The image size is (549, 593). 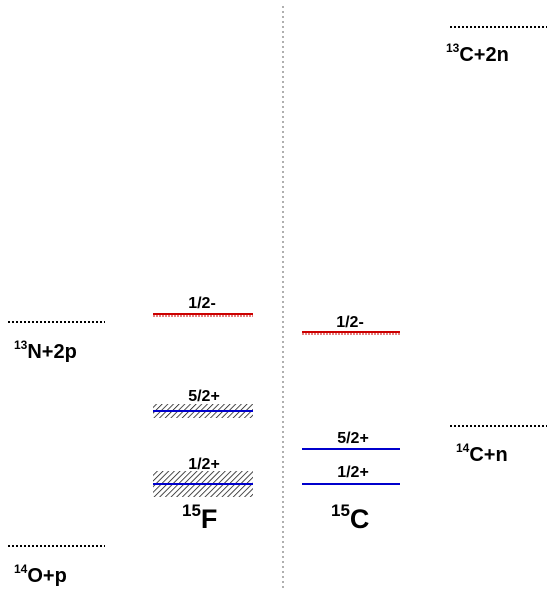 I want to click on c15-level-label: 5/2+, so click(x=353, y=438).